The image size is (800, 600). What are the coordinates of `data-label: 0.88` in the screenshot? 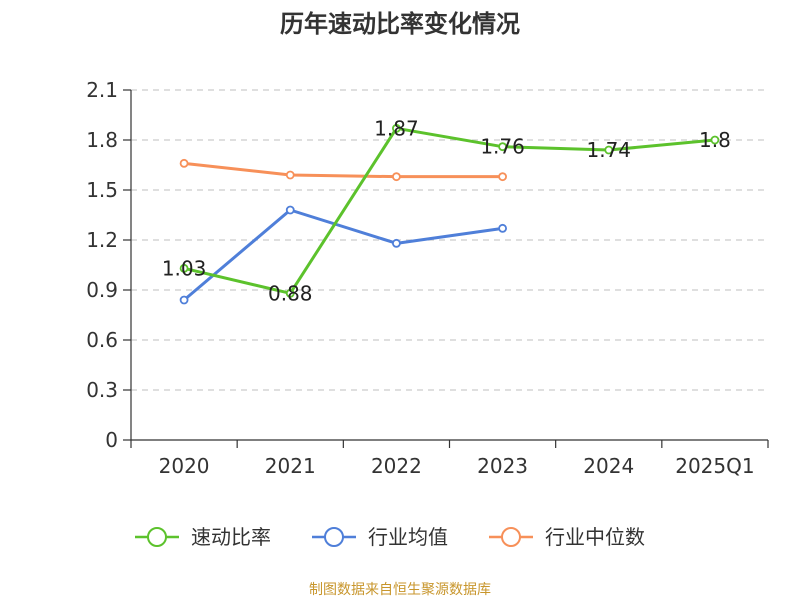 It's located at (290, 293).